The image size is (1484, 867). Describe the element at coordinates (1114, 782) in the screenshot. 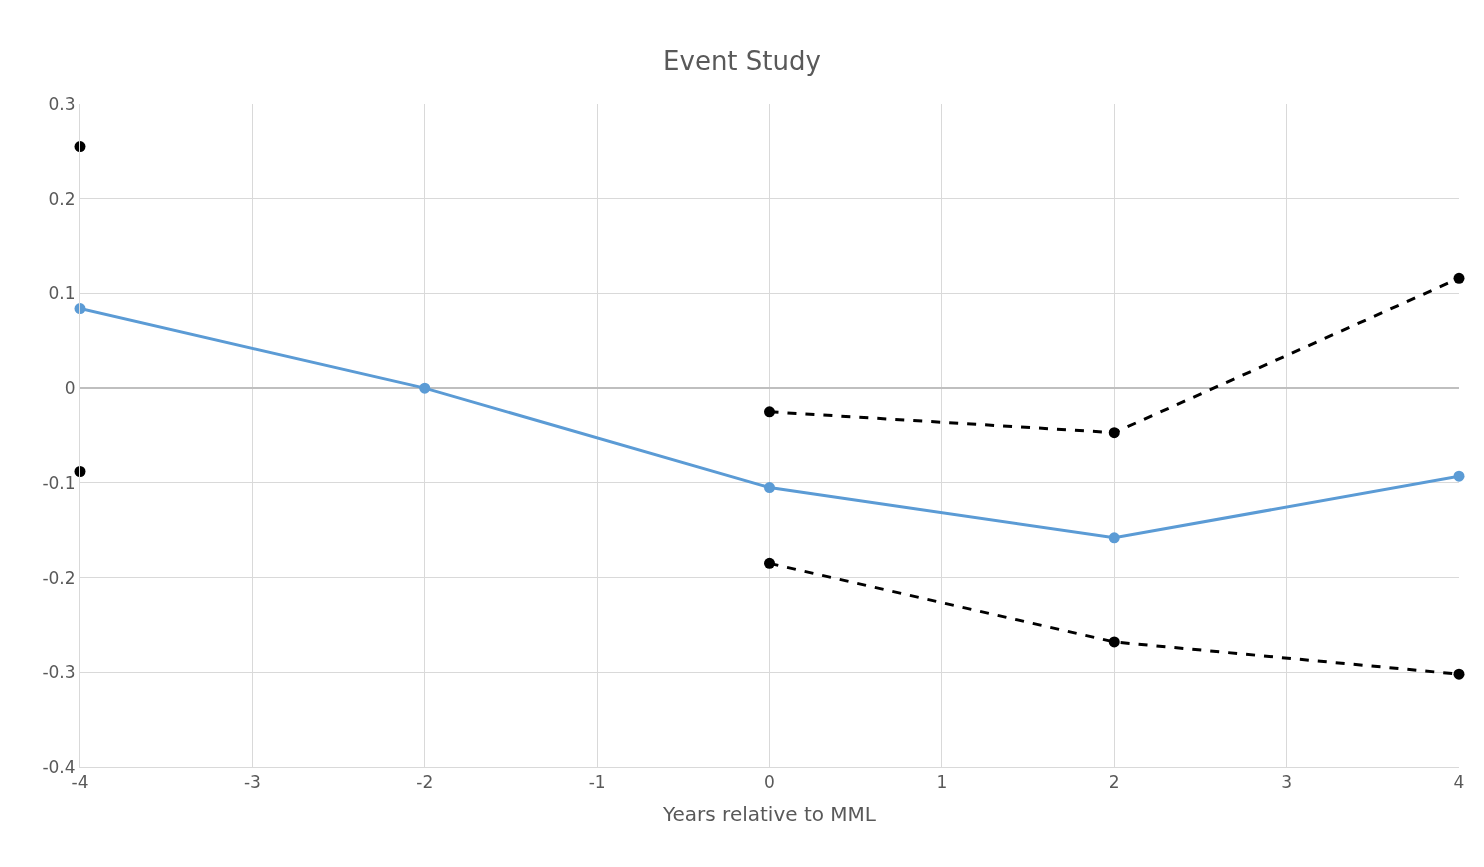

I see `x-tick-label: 2` at that location.